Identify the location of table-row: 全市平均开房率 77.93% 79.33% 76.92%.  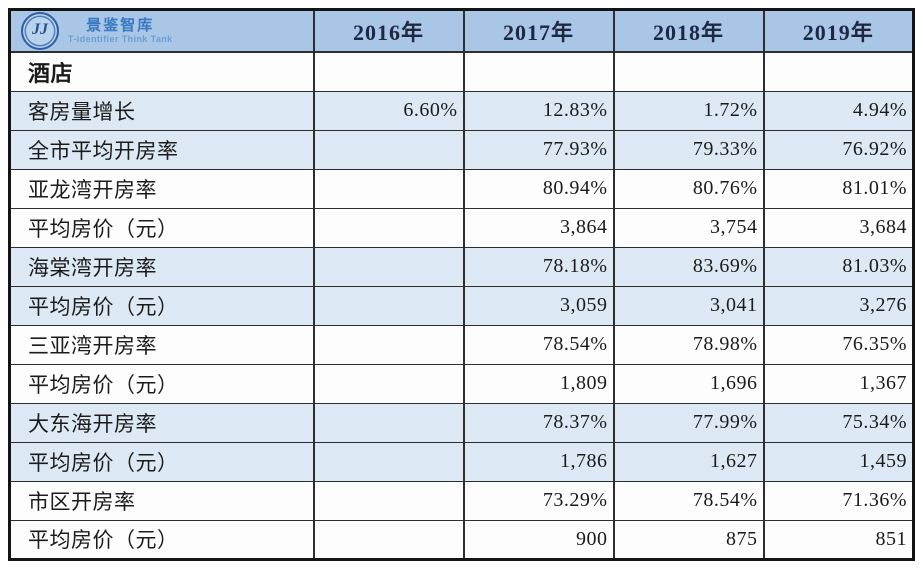
(461, 149).